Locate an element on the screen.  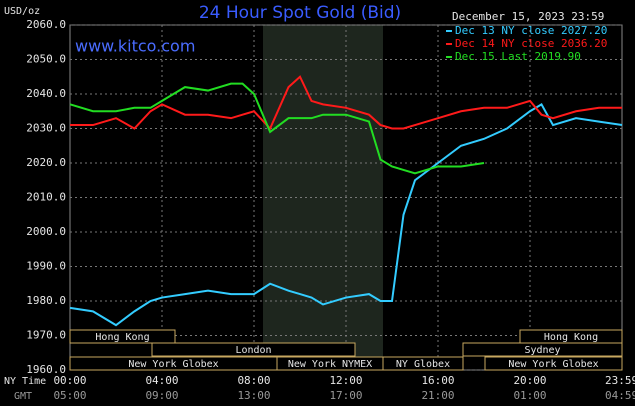
gmt-tick-label: 01:00 is located at coordinates (529, 395).